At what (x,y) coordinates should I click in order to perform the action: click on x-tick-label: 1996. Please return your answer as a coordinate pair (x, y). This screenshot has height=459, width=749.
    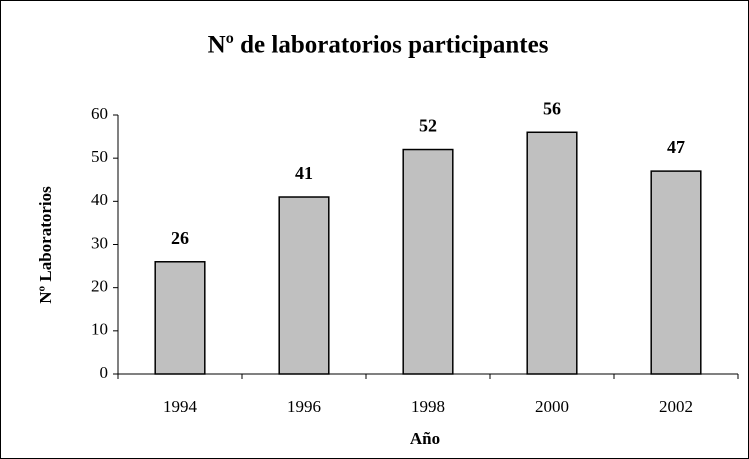
    Looking at the image, I should click on (304, 406).